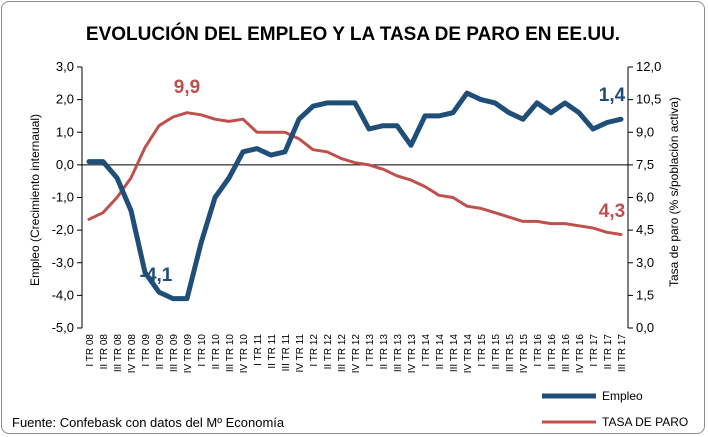 This screenshot has height=437, width=708. What do you see at coordinates (426, 350) in the screenshot?
I see `x-tick-label: I TR 14` at bounding box center [426, 350].